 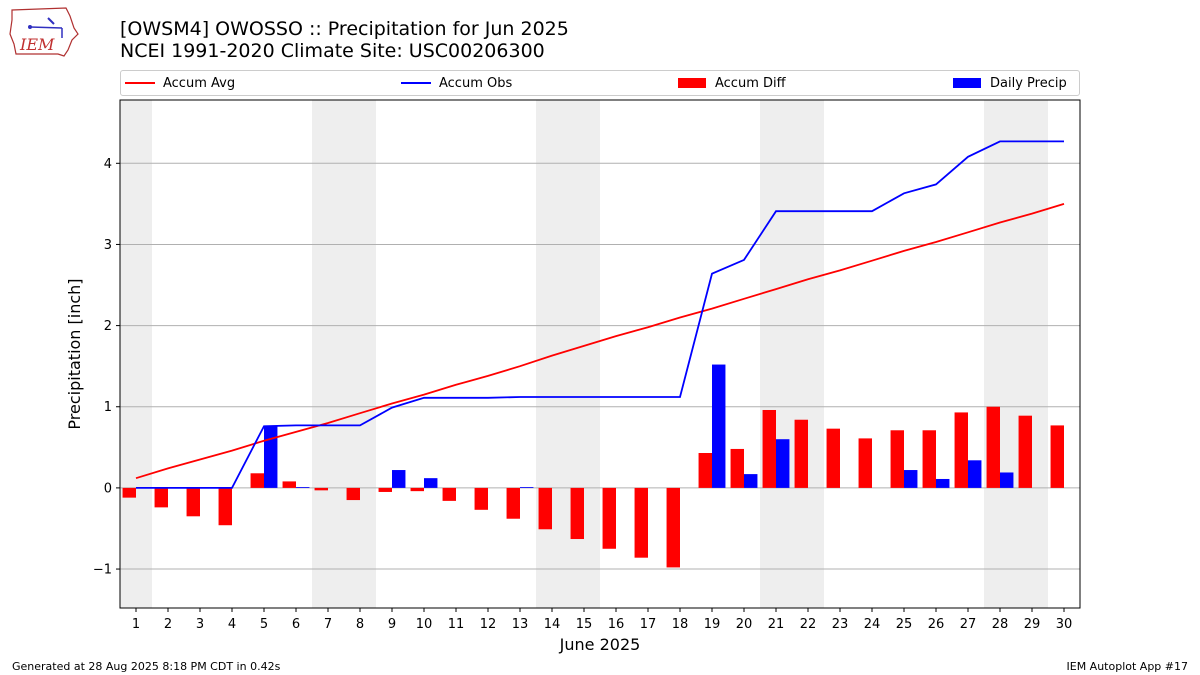 What do you see at coordinates (360, 624) in the screenshot?
I see `xtick-label-8: 8` at bounding box center [360, 624].